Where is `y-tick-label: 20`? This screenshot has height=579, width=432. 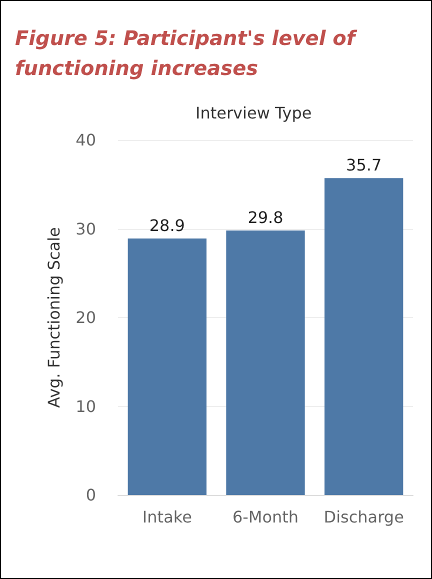 y-tick-label: 20 is located at coordinates (86, 317).